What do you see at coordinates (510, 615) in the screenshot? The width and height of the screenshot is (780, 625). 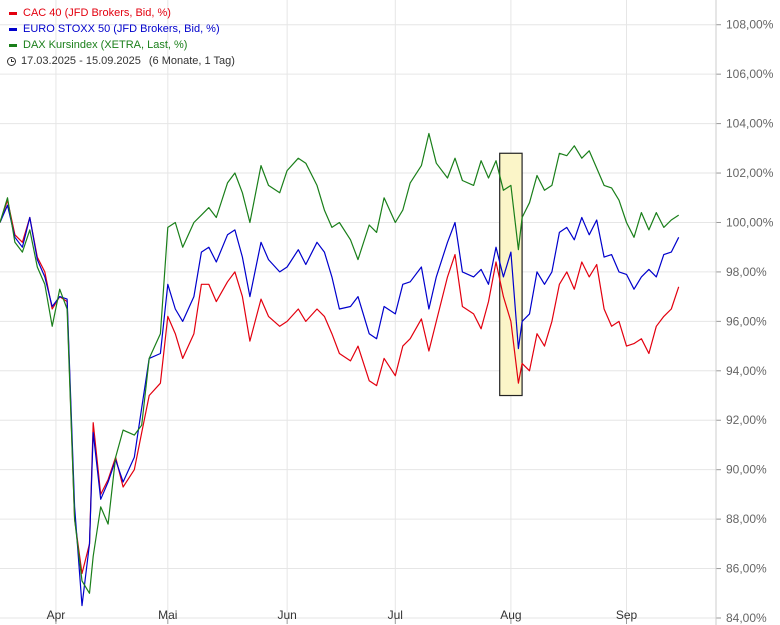 I see `x-tick-label: Aug` at bounding box center [510, 615].